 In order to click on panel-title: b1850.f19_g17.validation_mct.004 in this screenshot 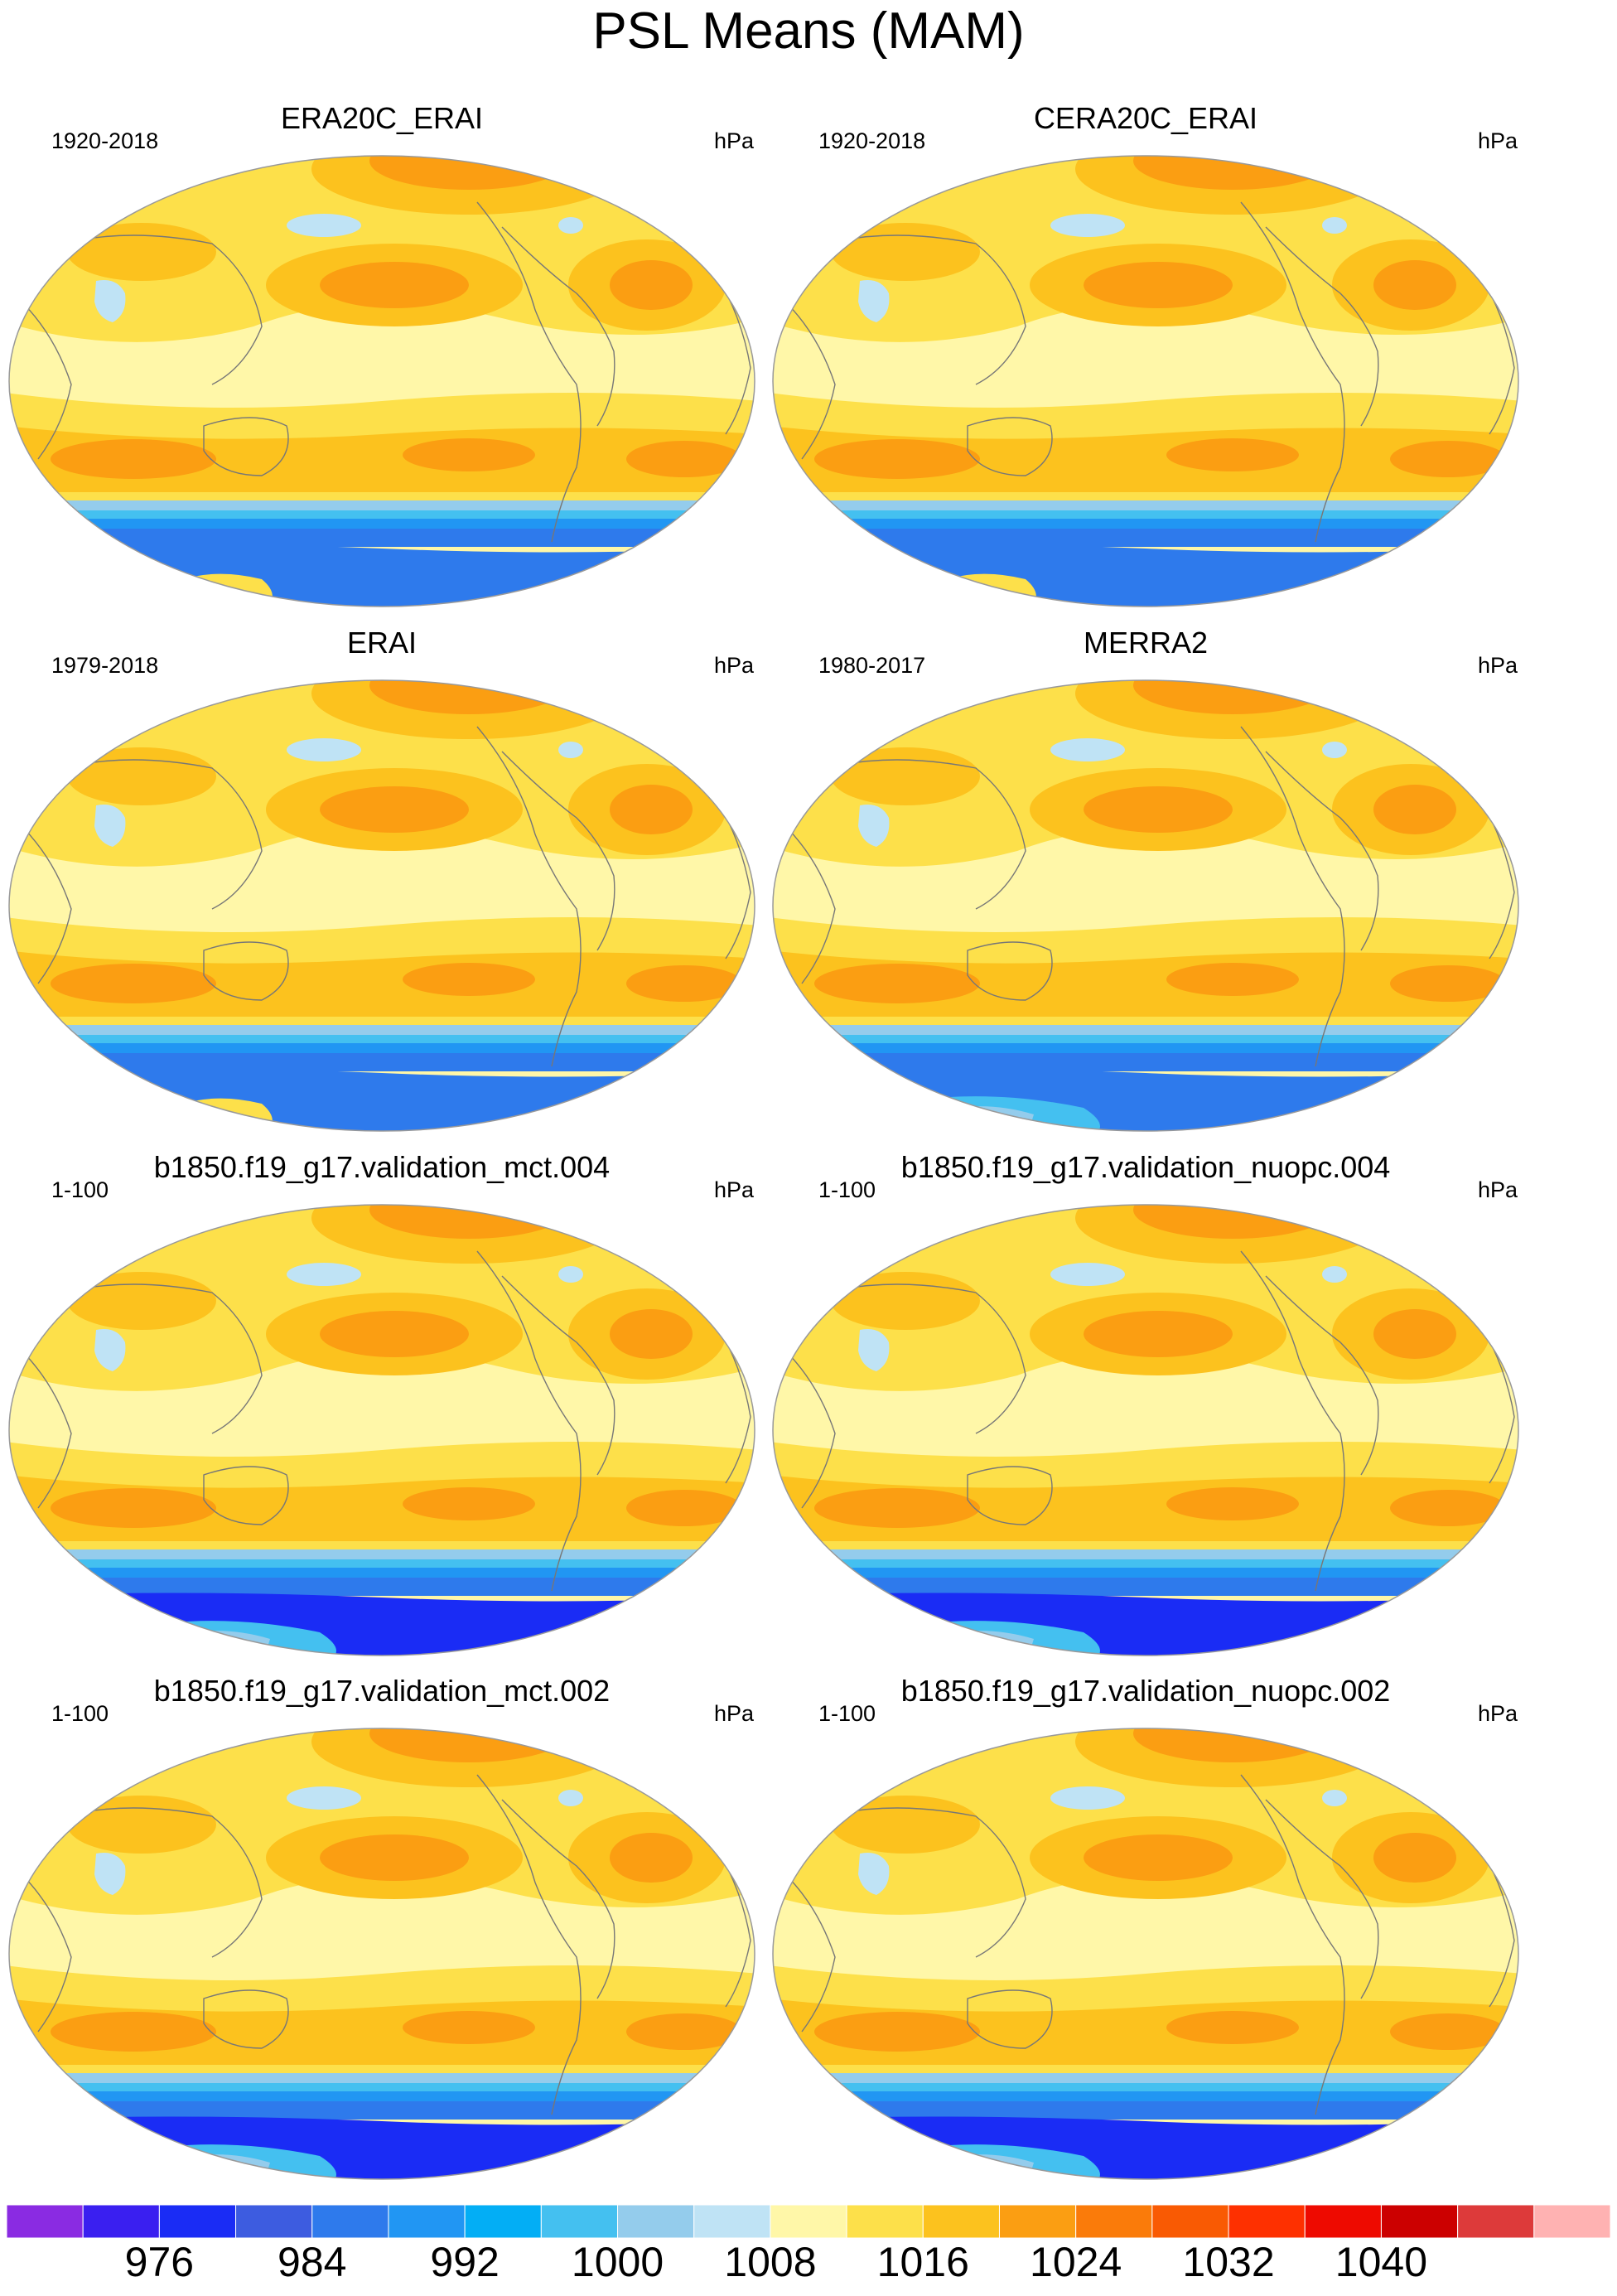, I will do `click(382, 1167)`.